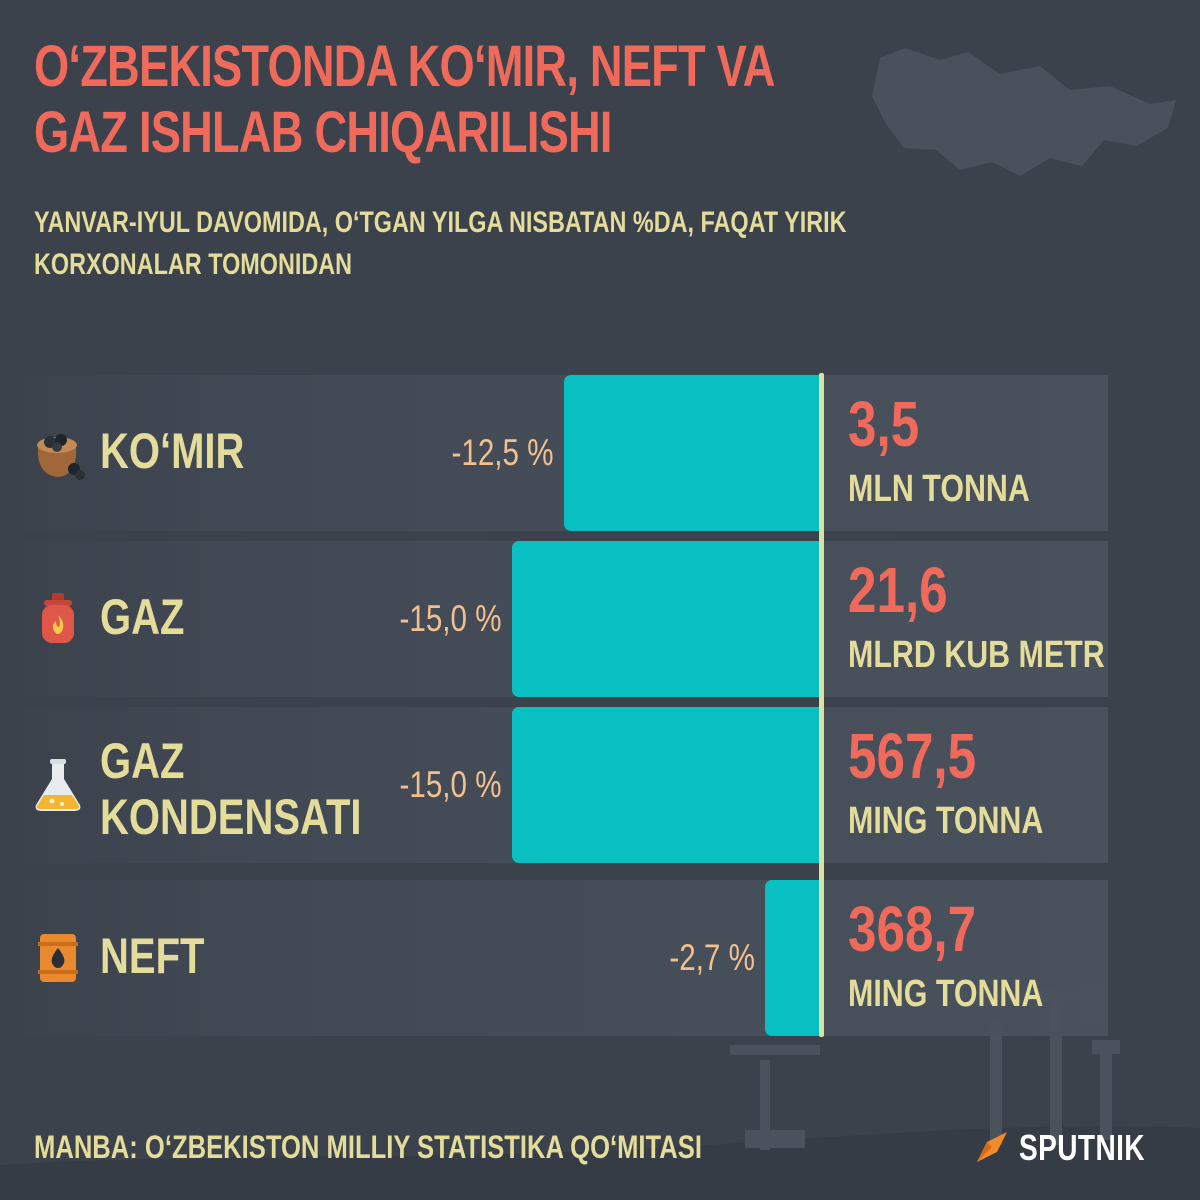 This screenshot has height=1200, width=1200. What do you see at coordinates (712, 957) in the screenshot?
I see `percent-label: -2,7 %` at bounding box center [712, 957].